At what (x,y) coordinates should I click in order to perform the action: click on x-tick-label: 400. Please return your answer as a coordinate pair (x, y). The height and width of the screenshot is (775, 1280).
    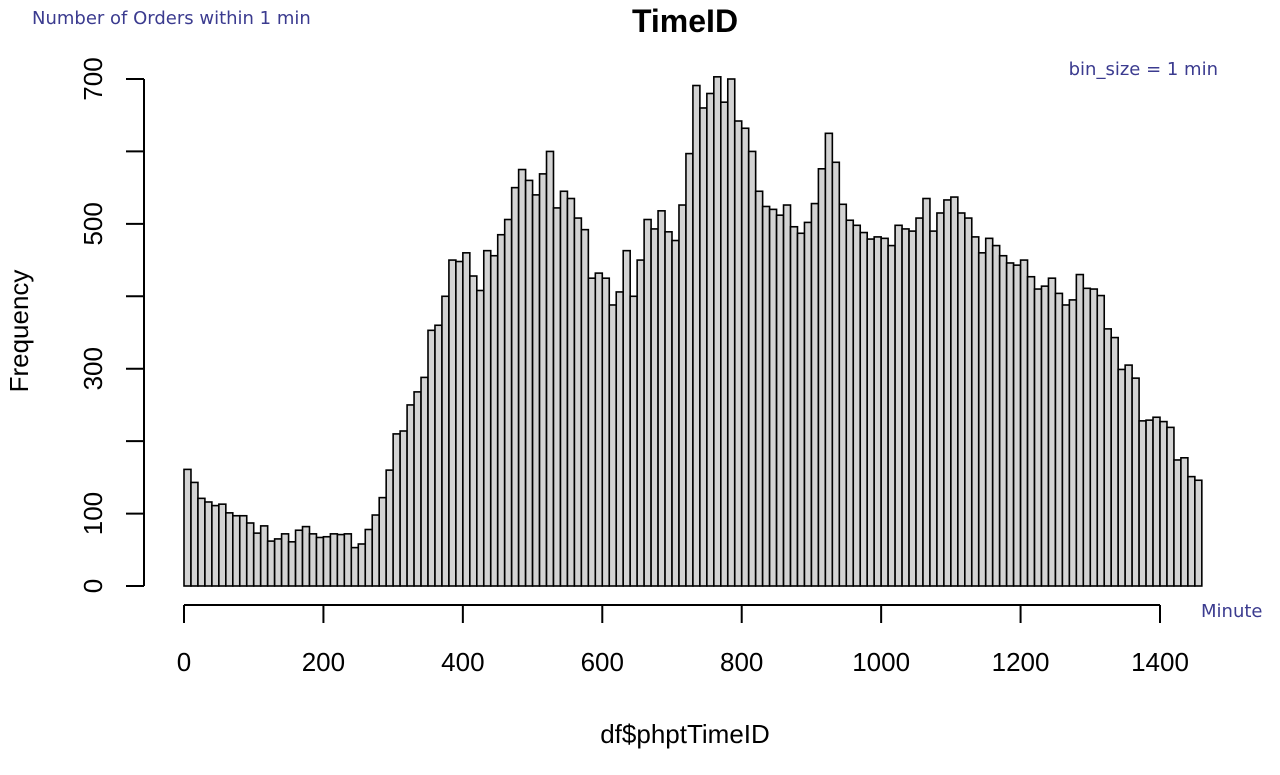
    Looking at the image, I should click on (462, 662).